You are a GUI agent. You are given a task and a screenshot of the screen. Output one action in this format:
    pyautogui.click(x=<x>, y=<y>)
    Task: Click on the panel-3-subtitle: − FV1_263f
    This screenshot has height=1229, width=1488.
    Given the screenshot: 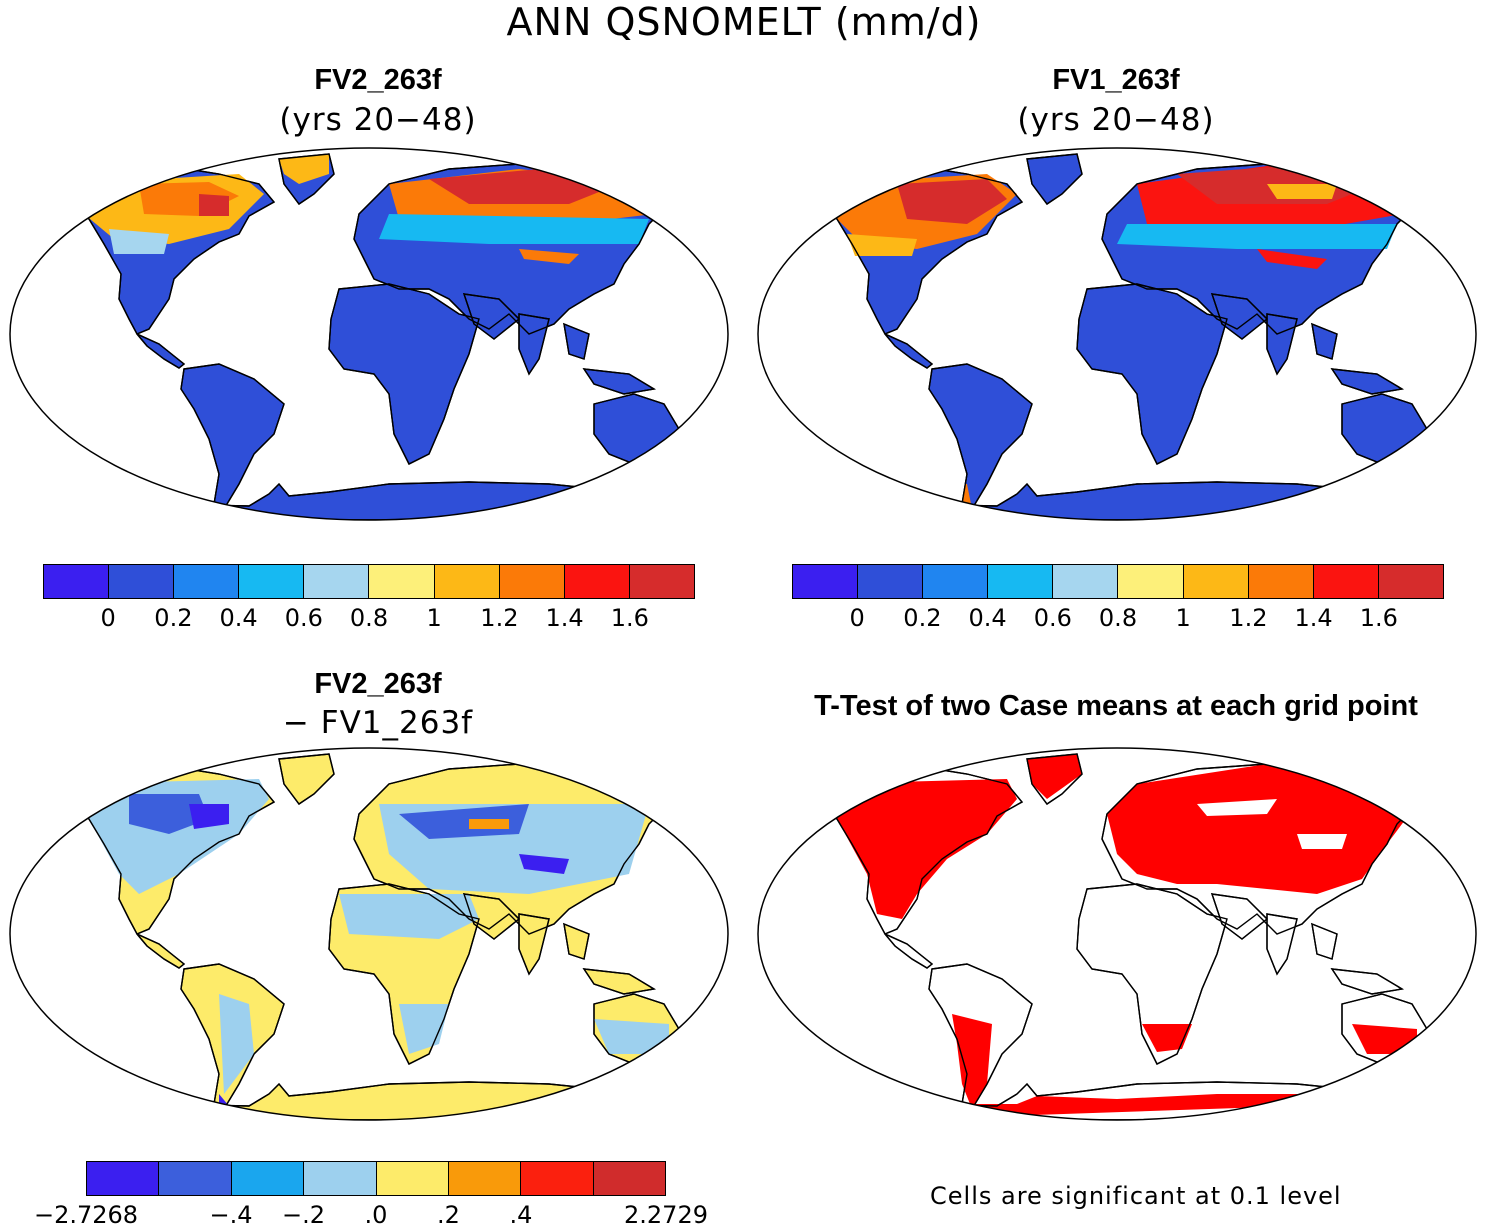 What is the action you would take?
    pyautogui.click(x=378, y=723)
    